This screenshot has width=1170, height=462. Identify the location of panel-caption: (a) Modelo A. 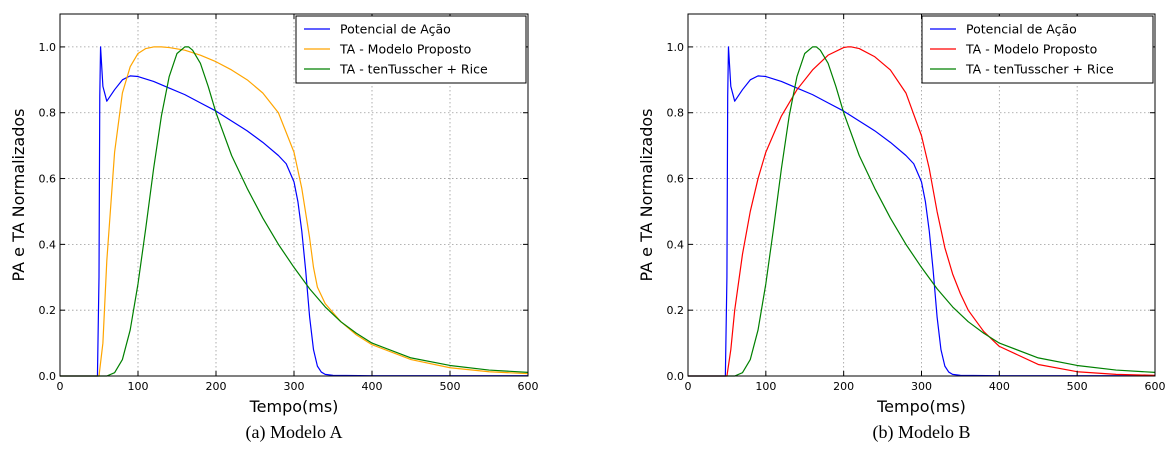
(294, 432).